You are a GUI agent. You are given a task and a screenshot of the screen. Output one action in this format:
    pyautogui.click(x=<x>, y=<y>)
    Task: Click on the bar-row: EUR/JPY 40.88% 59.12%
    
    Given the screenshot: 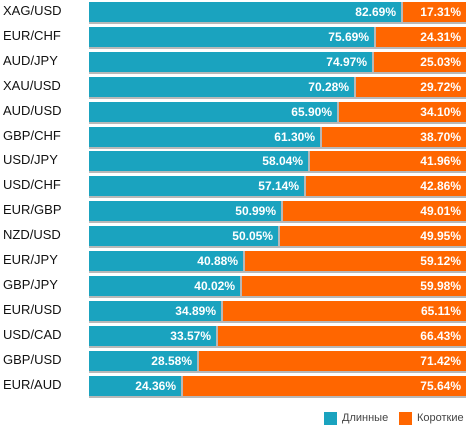 What is the action you would take?
    pyautogui.click(x=235, y=261)
    